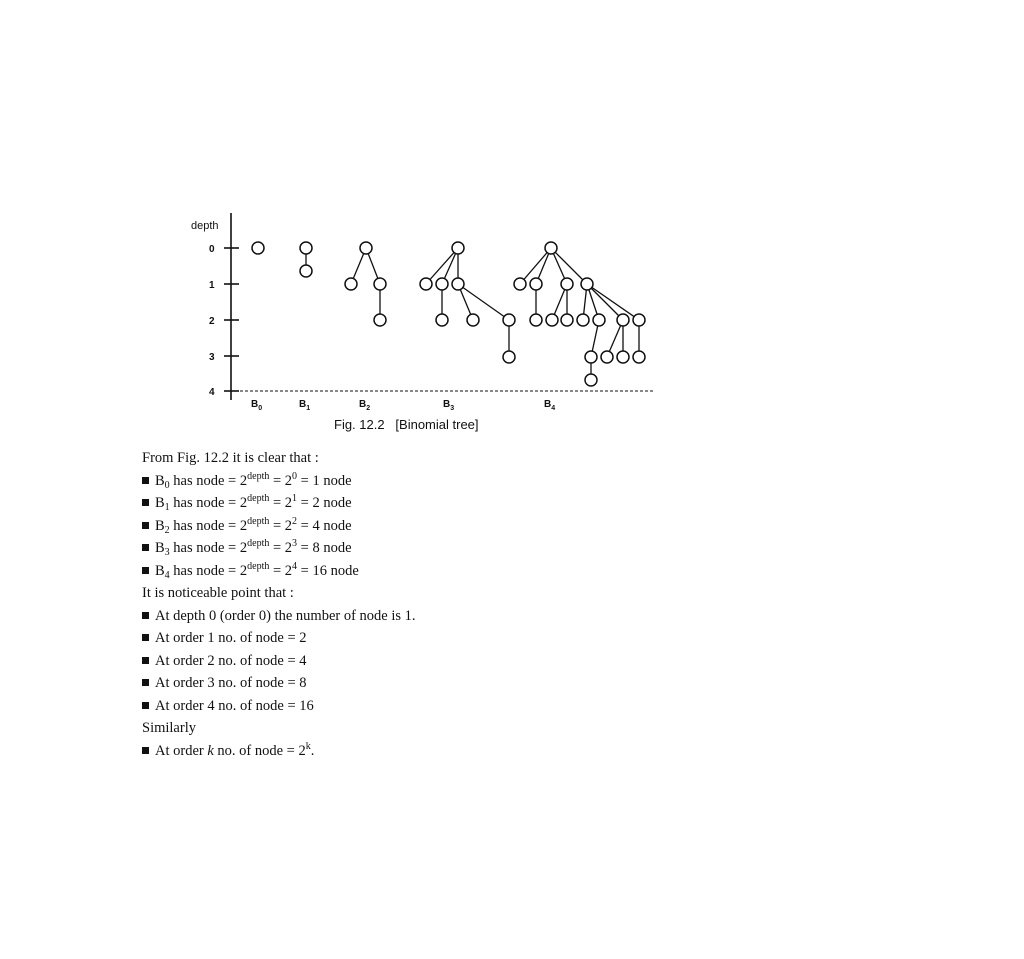 This screenshot has width=1024, height=959. I want to click on binomial-tree-figure: depth 0 1 2 3 4 B0 B1 B2 B3 B4, so click(423, 312).